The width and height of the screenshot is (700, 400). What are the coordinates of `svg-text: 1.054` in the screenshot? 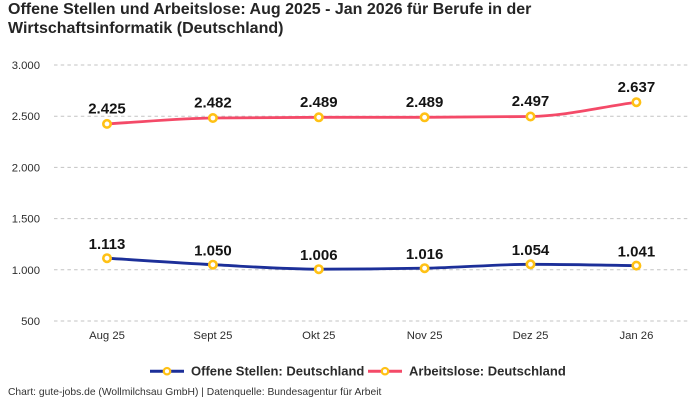 It's located at (531, 250).